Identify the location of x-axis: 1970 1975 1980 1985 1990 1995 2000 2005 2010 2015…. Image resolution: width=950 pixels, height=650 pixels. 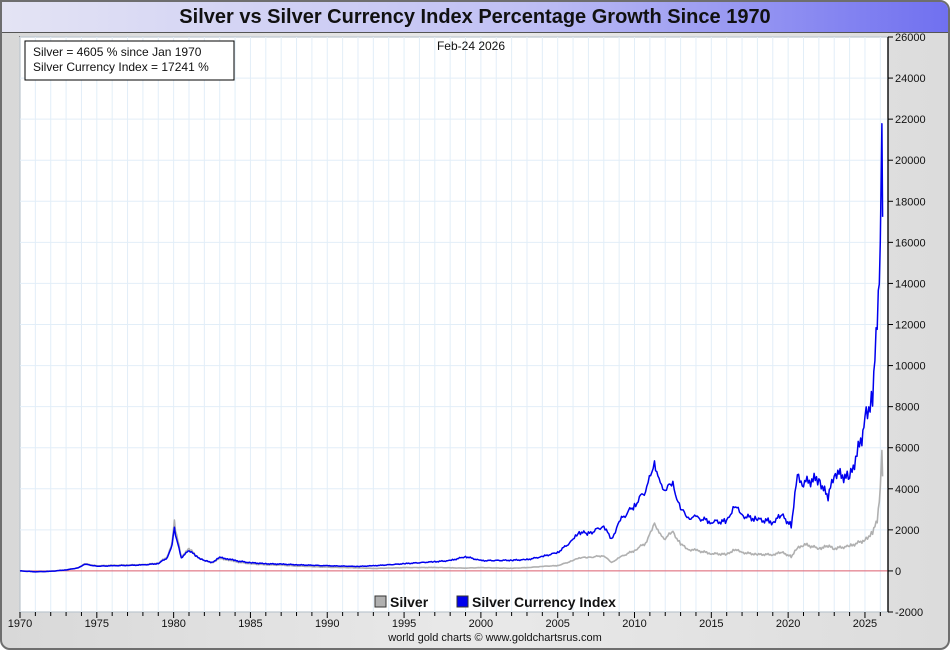
(444, 621).